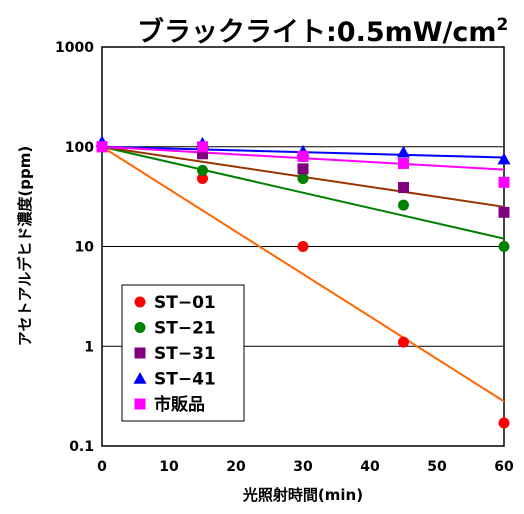 Image resolution: width=524 pixels, height=514 pixels. I want to click on y-tick-label: 1, so click(89, 347).